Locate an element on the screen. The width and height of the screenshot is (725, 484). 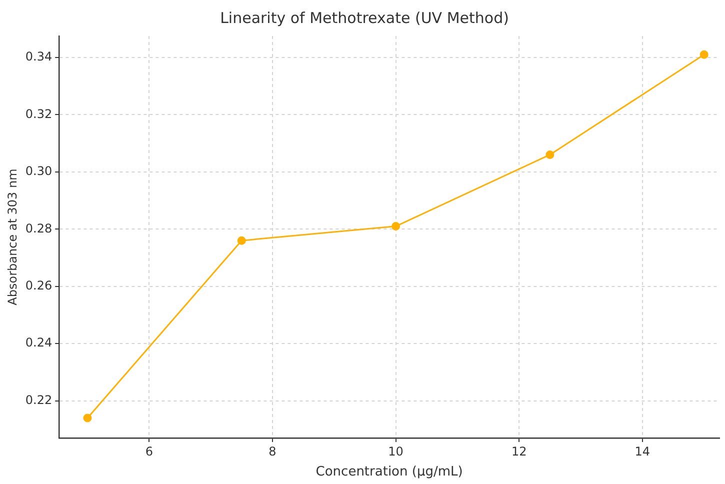
y-axis-title: Absorbance at 303 nm is located at coordinates (12, 237).